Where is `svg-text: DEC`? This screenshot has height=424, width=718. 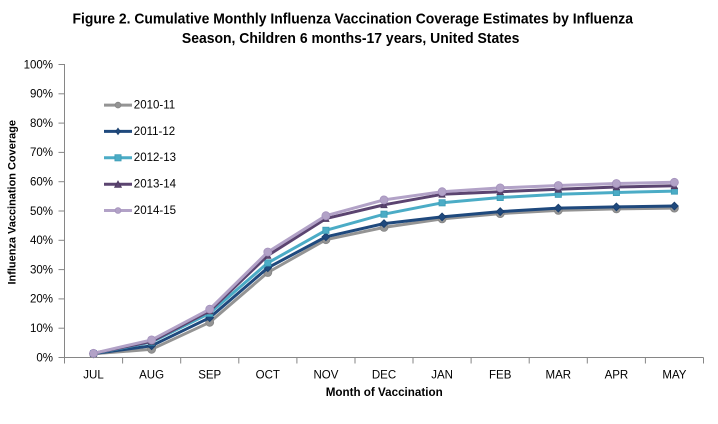
svg-text: DEC is located at coordinates (384, 376).